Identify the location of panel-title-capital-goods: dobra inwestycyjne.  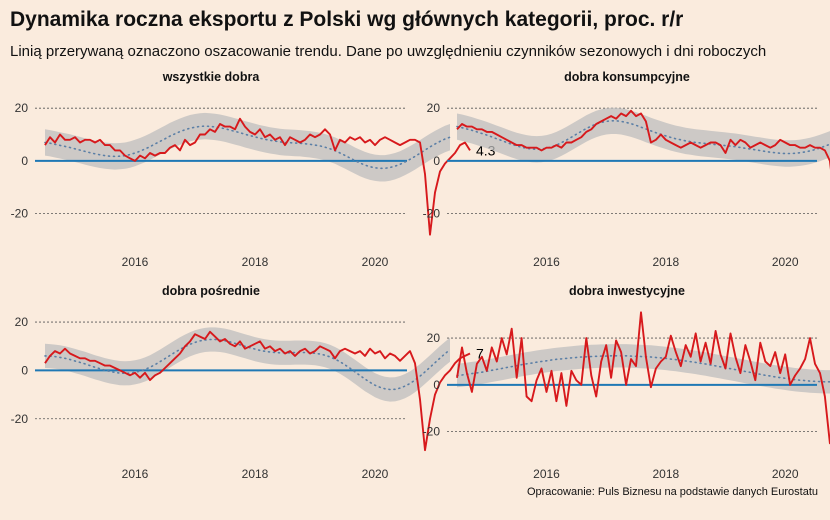
(627, 291).